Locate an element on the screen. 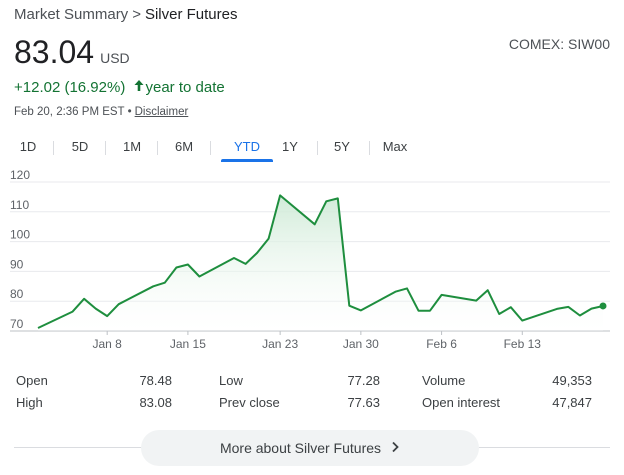 Image resolution: width=624 pixels, height=475 pixels. breadcrumb-parent: Market Summary is located at coordinates (71, 14).